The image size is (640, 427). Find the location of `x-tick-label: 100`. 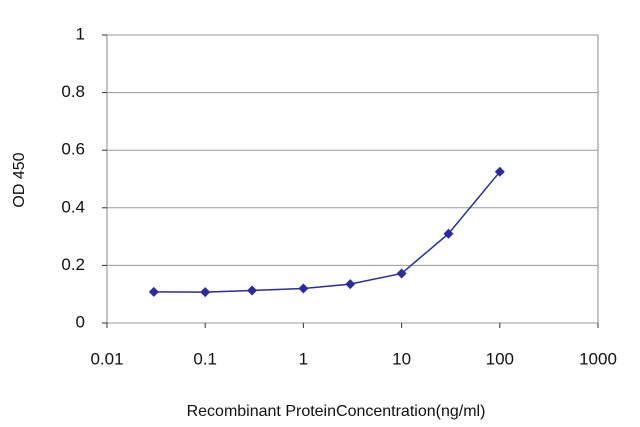

x-tick-label: 100 is located at coordinates (500, 358).